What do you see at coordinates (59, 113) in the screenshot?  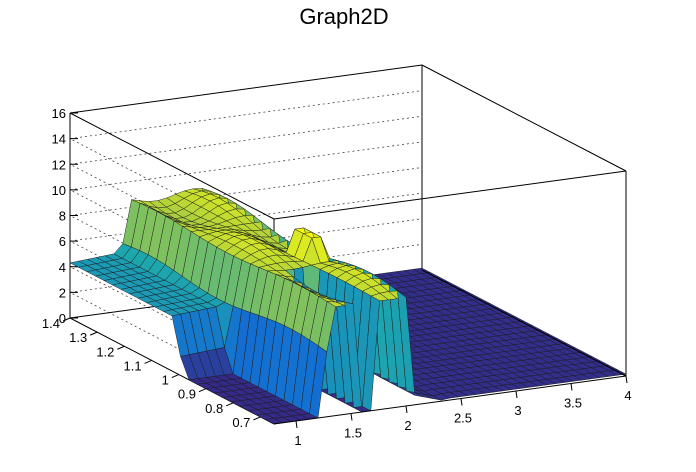 I see `z-tick-label: 16` at bounding box center [59, 113].